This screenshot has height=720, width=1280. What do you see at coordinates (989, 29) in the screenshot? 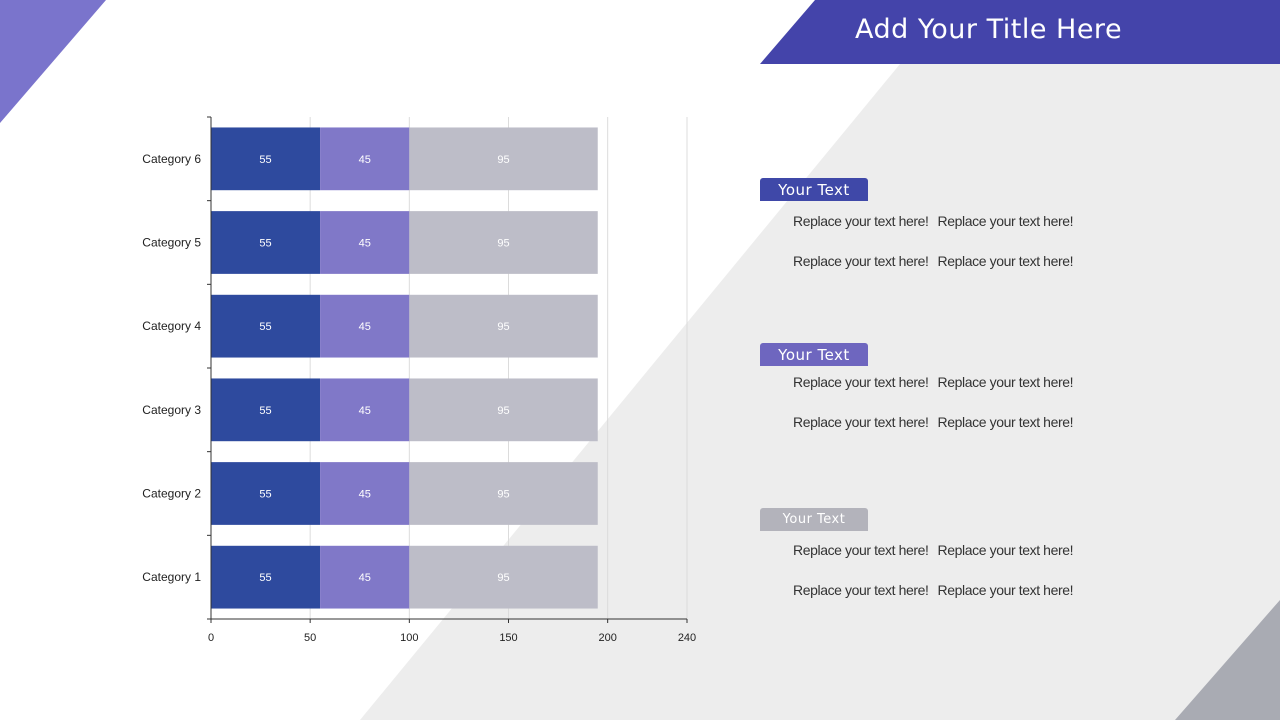
I see `page-title: Add Your Title Here` at bounding box center [989, 29].